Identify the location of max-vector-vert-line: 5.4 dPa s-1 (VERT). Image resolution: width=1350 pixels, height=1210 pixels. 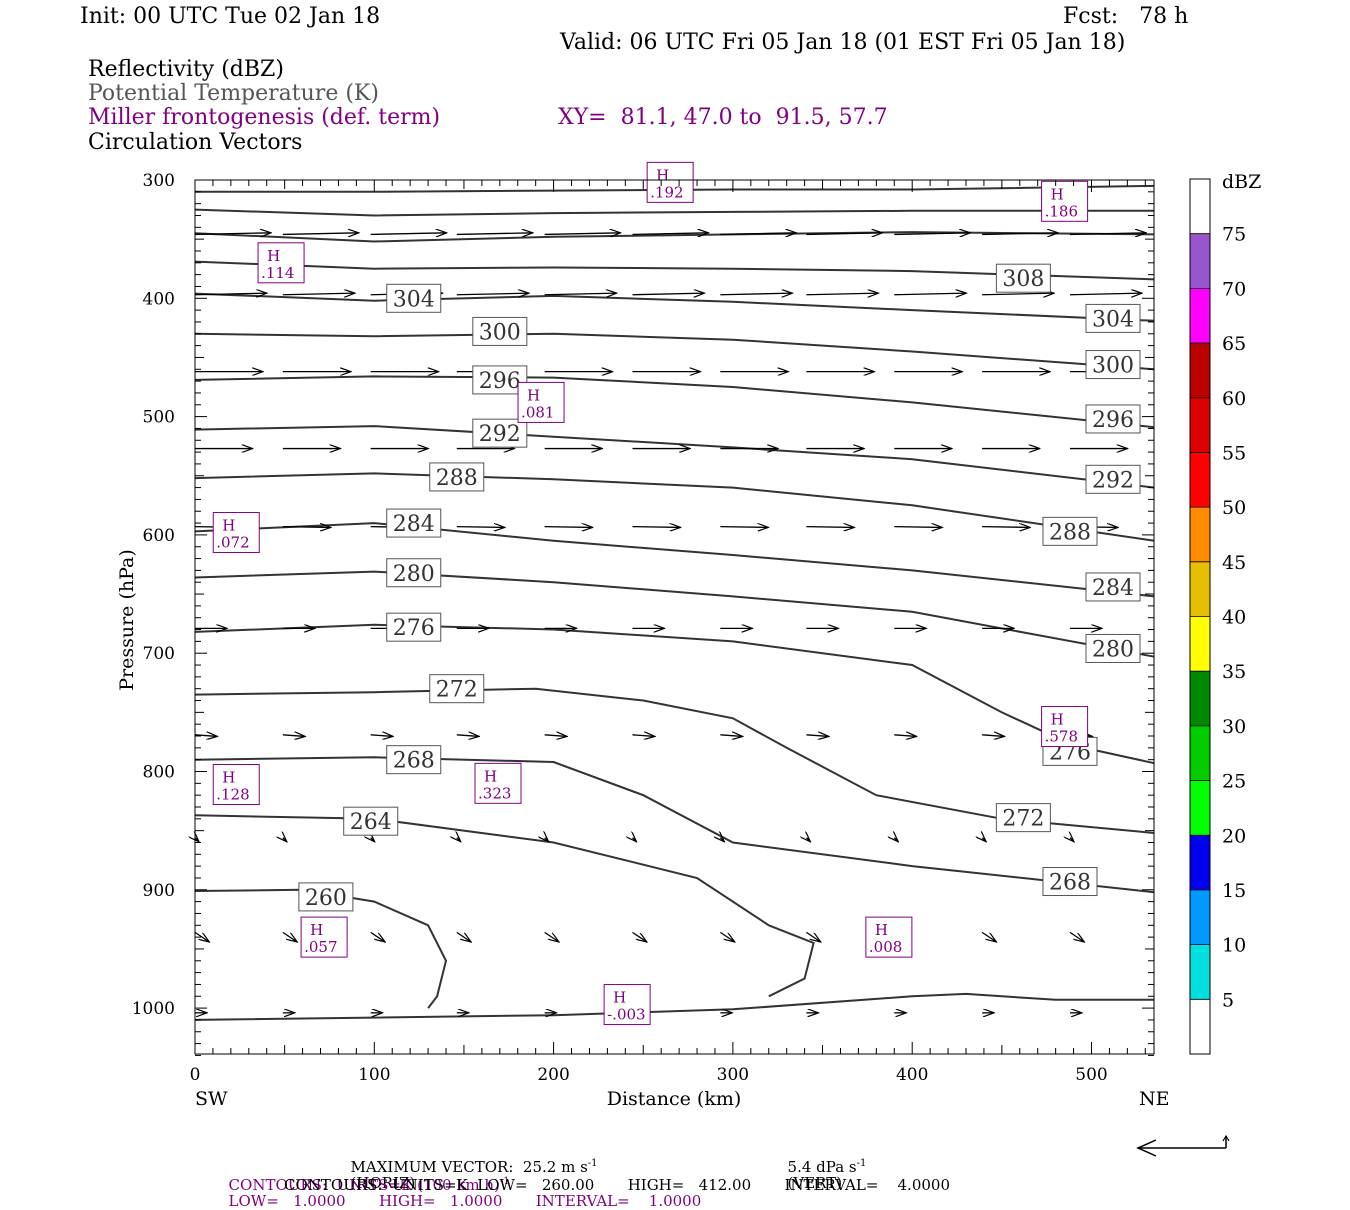
(822, 1165).